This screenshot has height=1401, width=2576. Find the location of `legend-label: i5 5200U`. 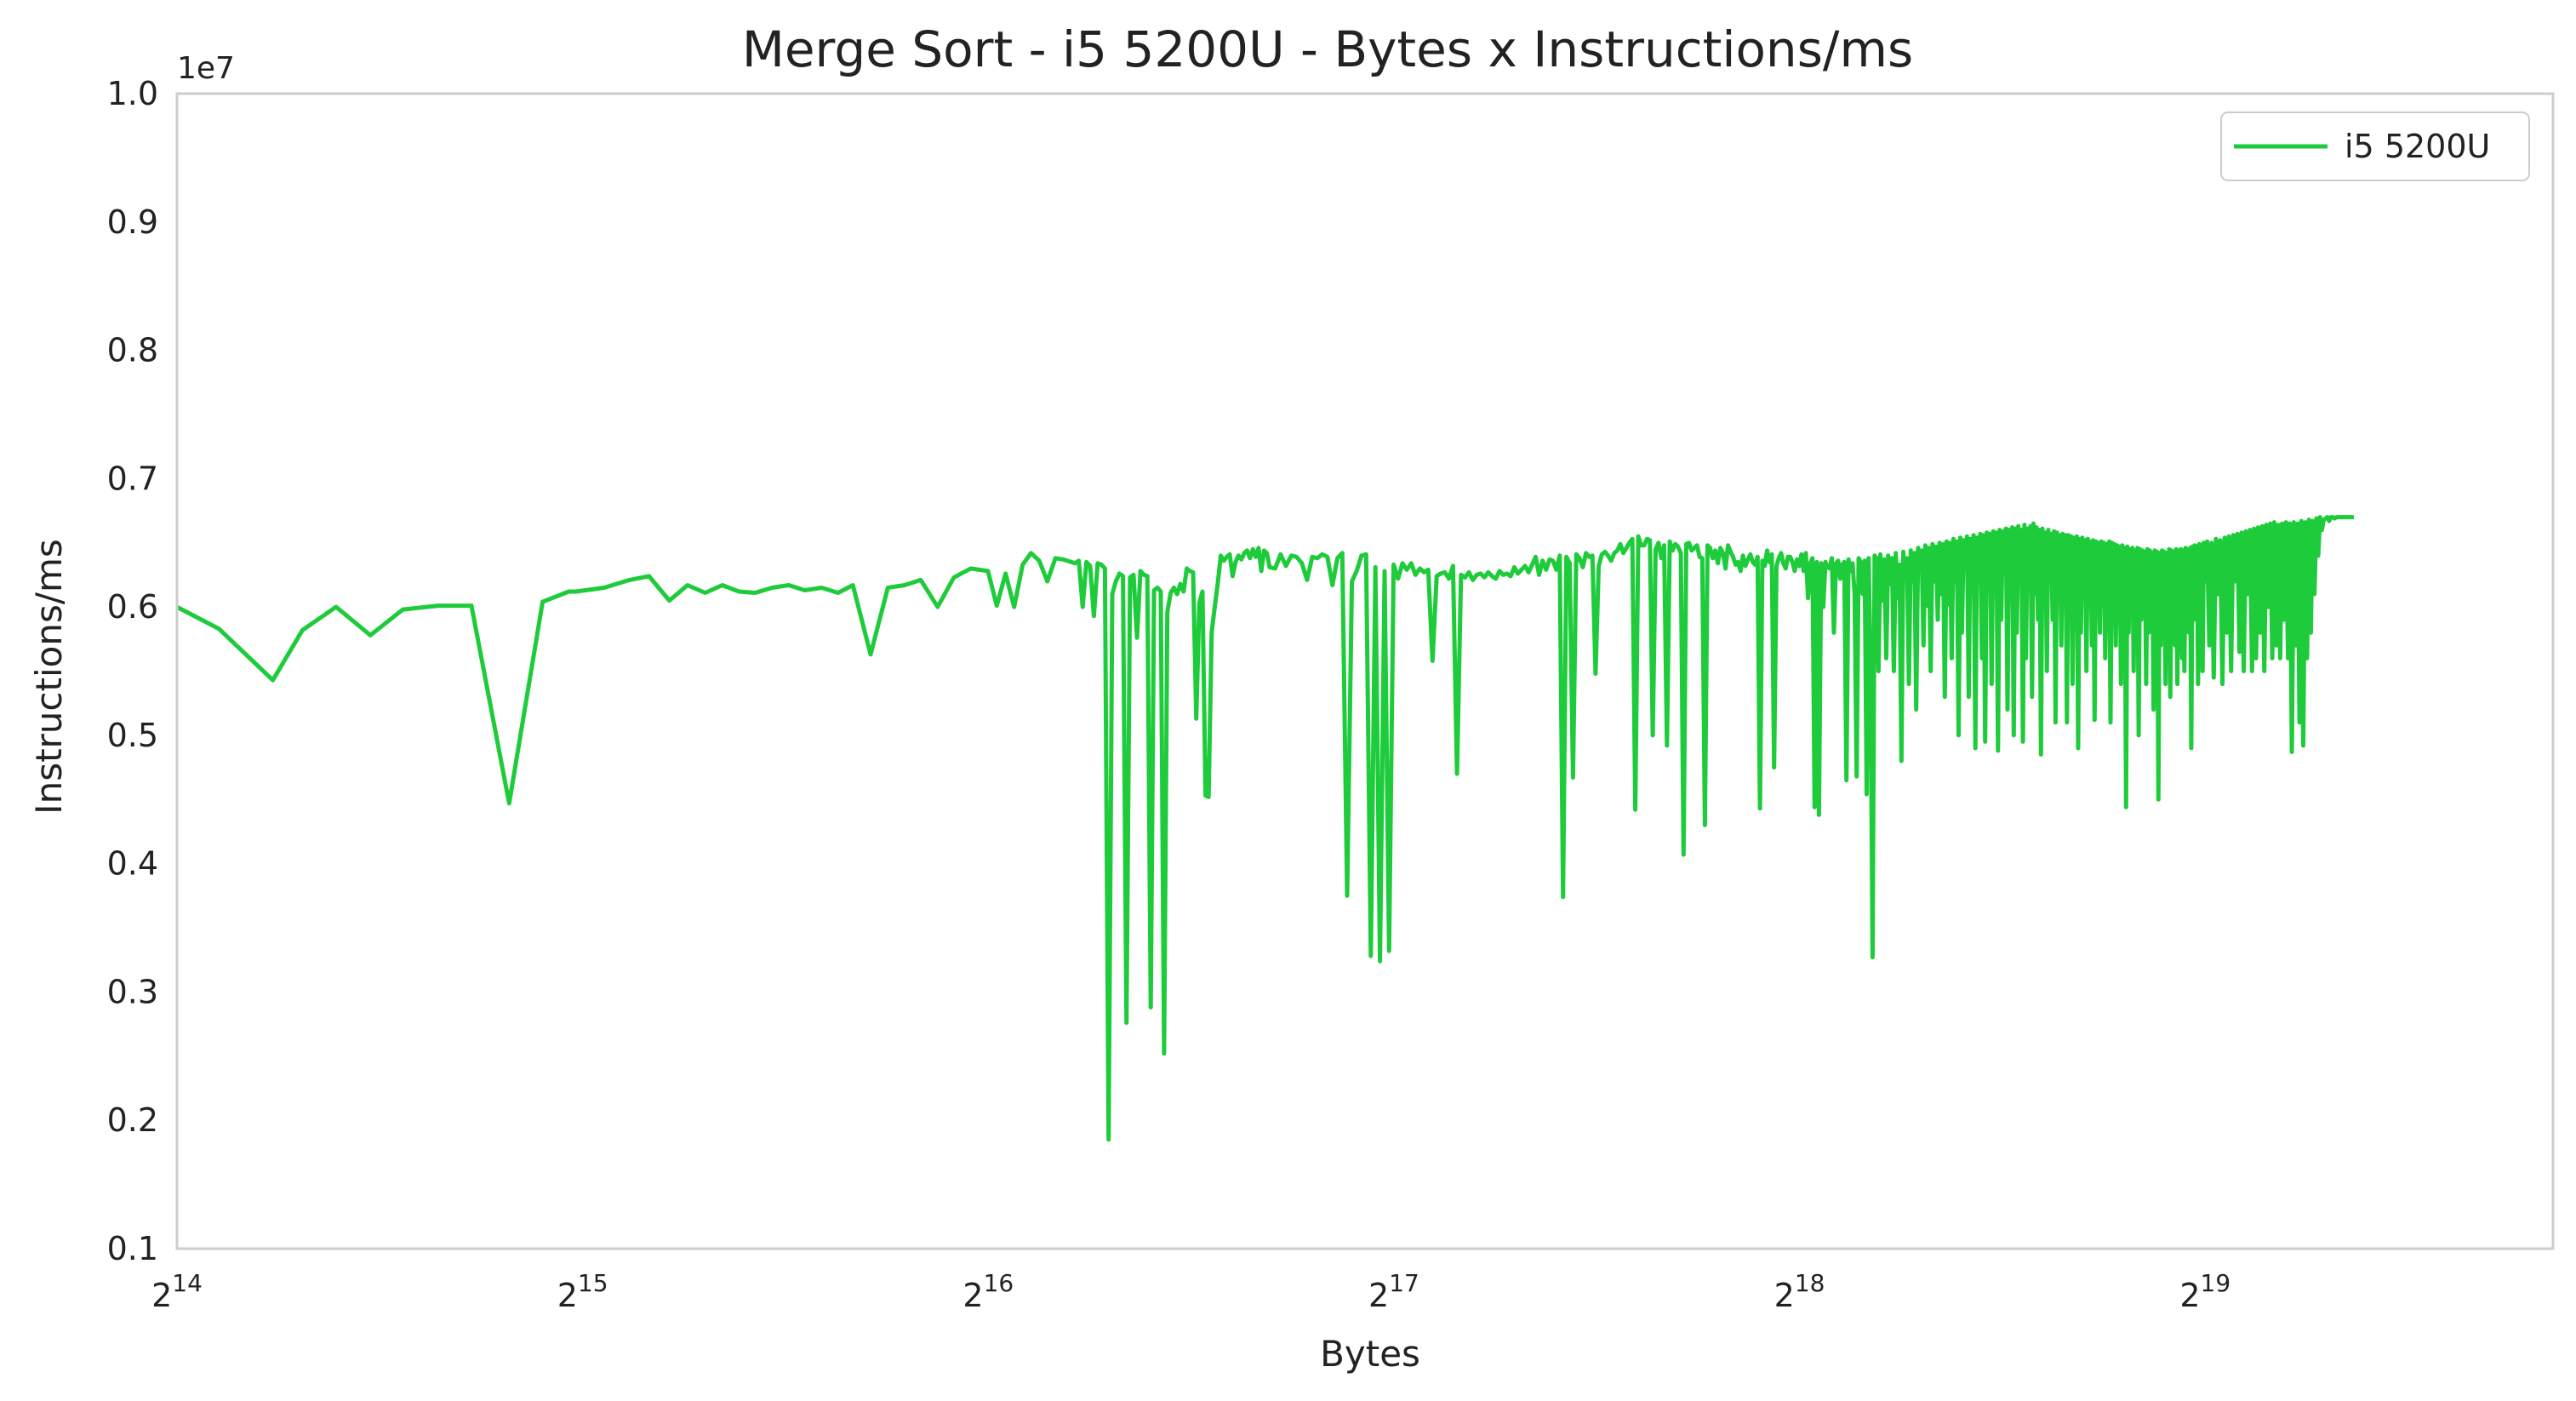

legend-label: i5 5200U is located at coordinates (2417, 146).